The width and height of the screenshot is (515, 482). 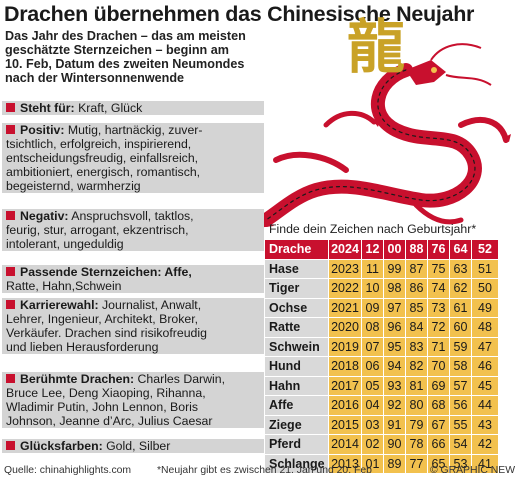 What do you see at coordinates (297, 250) in the screenshot?
I see `table-header-cell: Drache` at bounding box center [297, 250].